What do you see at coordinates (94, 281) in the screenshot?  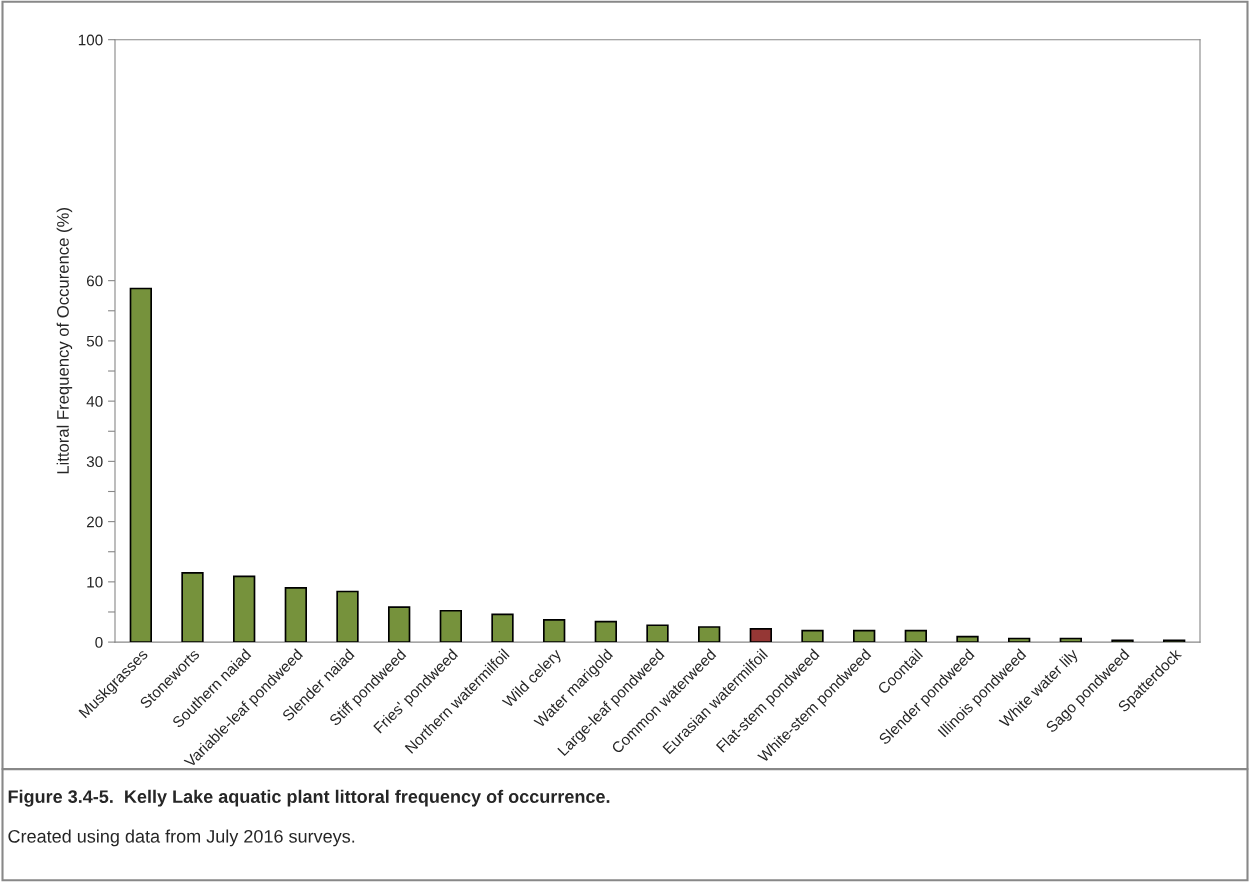 I see `y-tick-label: 60` at bounding box center [94, 281].